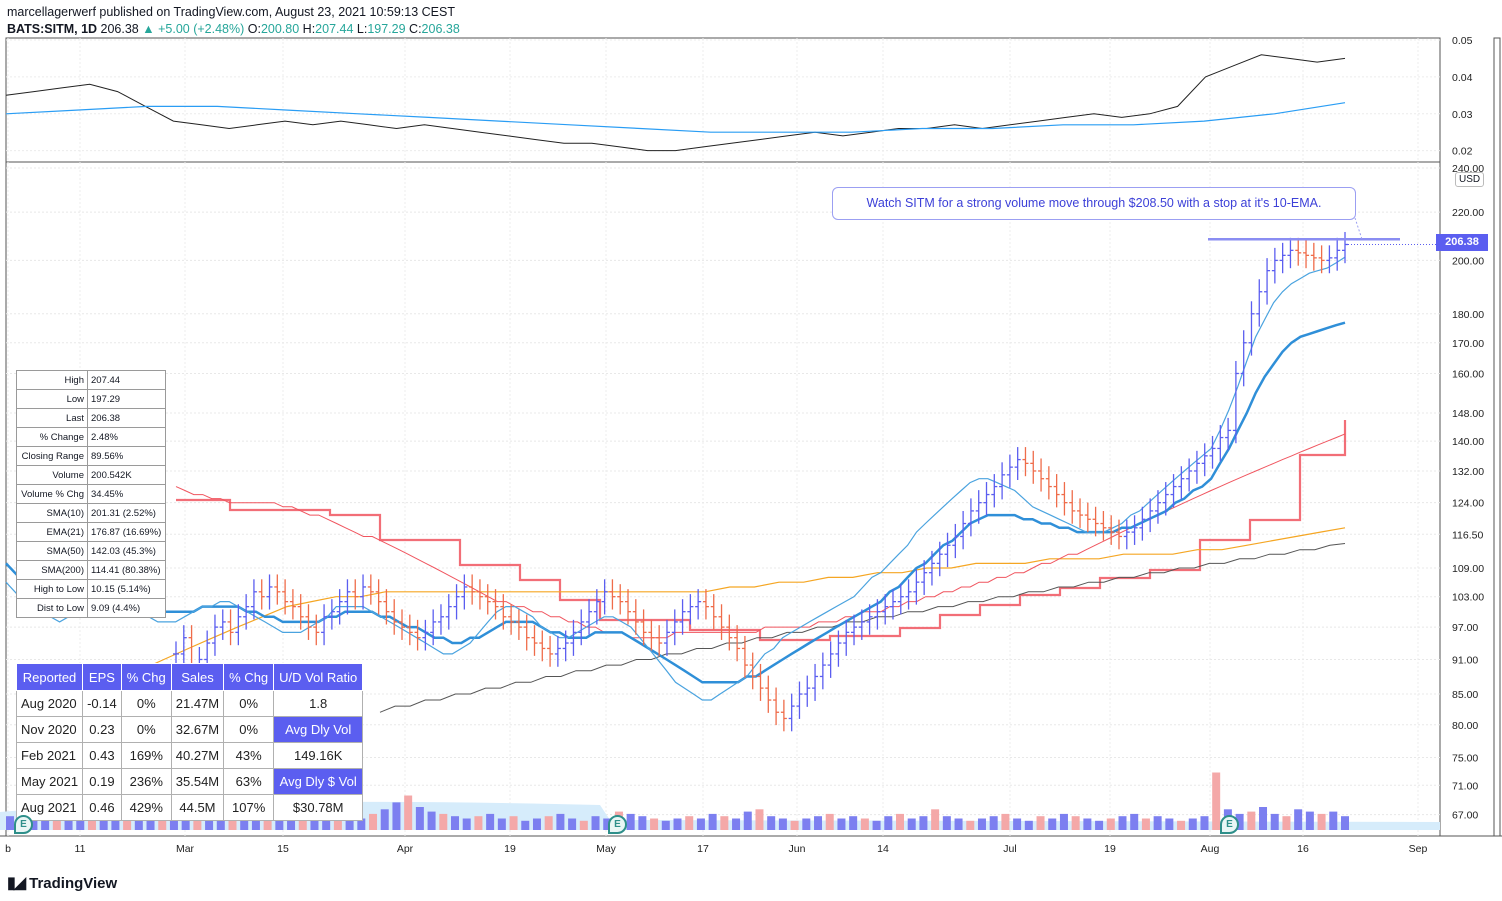 This screenshot has height=901, width=1502. What do you see at coordinates (126, 456) in the screenshot?
I see `stats-value: 89.56%` at bounding box center [126, 456].